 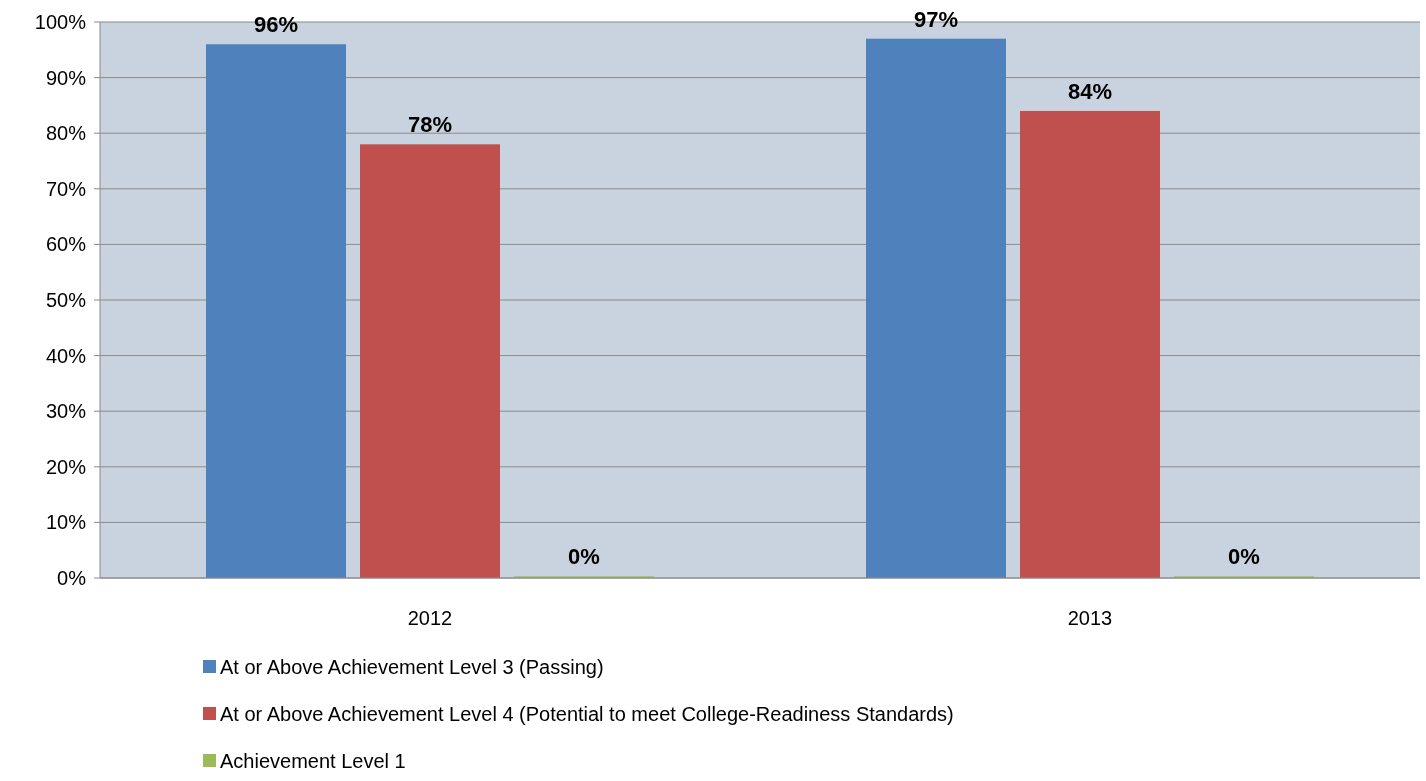 I want to click on y-tick-label: 20%, so click(x=66, y=466).